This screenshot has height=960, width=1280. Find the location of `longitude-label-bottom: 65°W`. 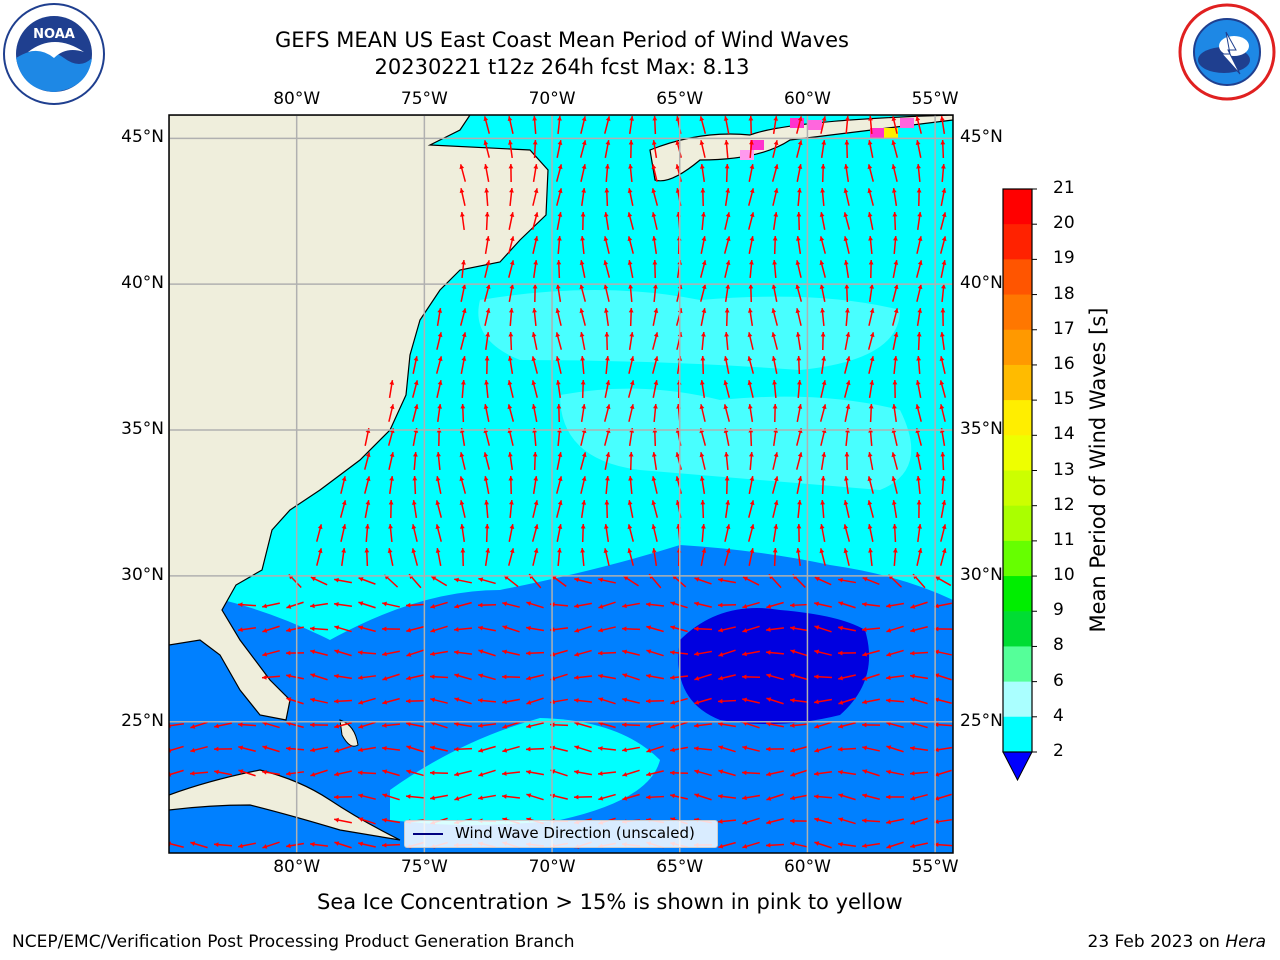

longitude-label-bottom: 65°W is located at coordinates (680, 867).